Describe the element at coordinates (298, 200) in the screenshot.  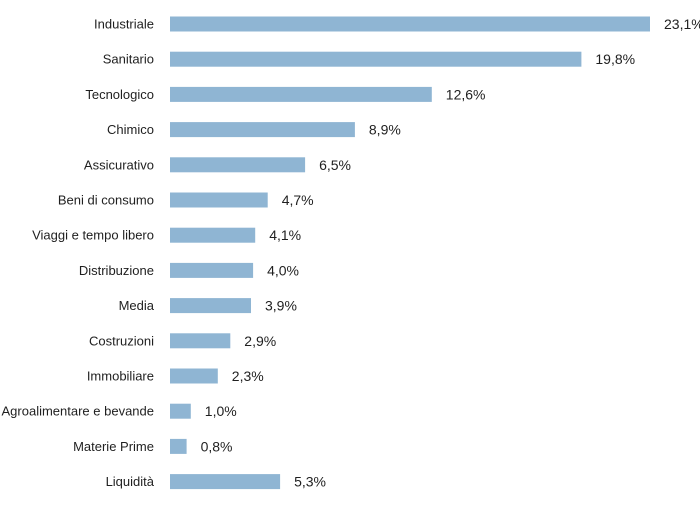
I see `value-label-5: 4,7%` at that location.